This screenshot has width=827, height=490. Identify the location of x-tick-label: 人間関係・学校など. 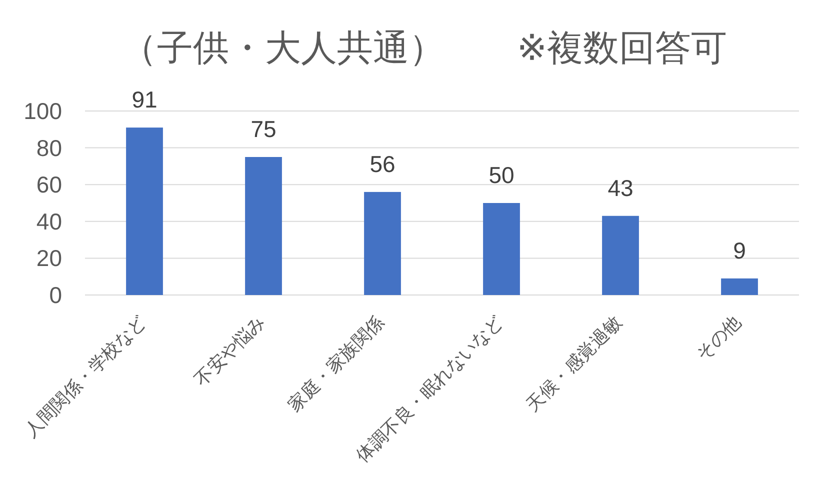
(85, 376).